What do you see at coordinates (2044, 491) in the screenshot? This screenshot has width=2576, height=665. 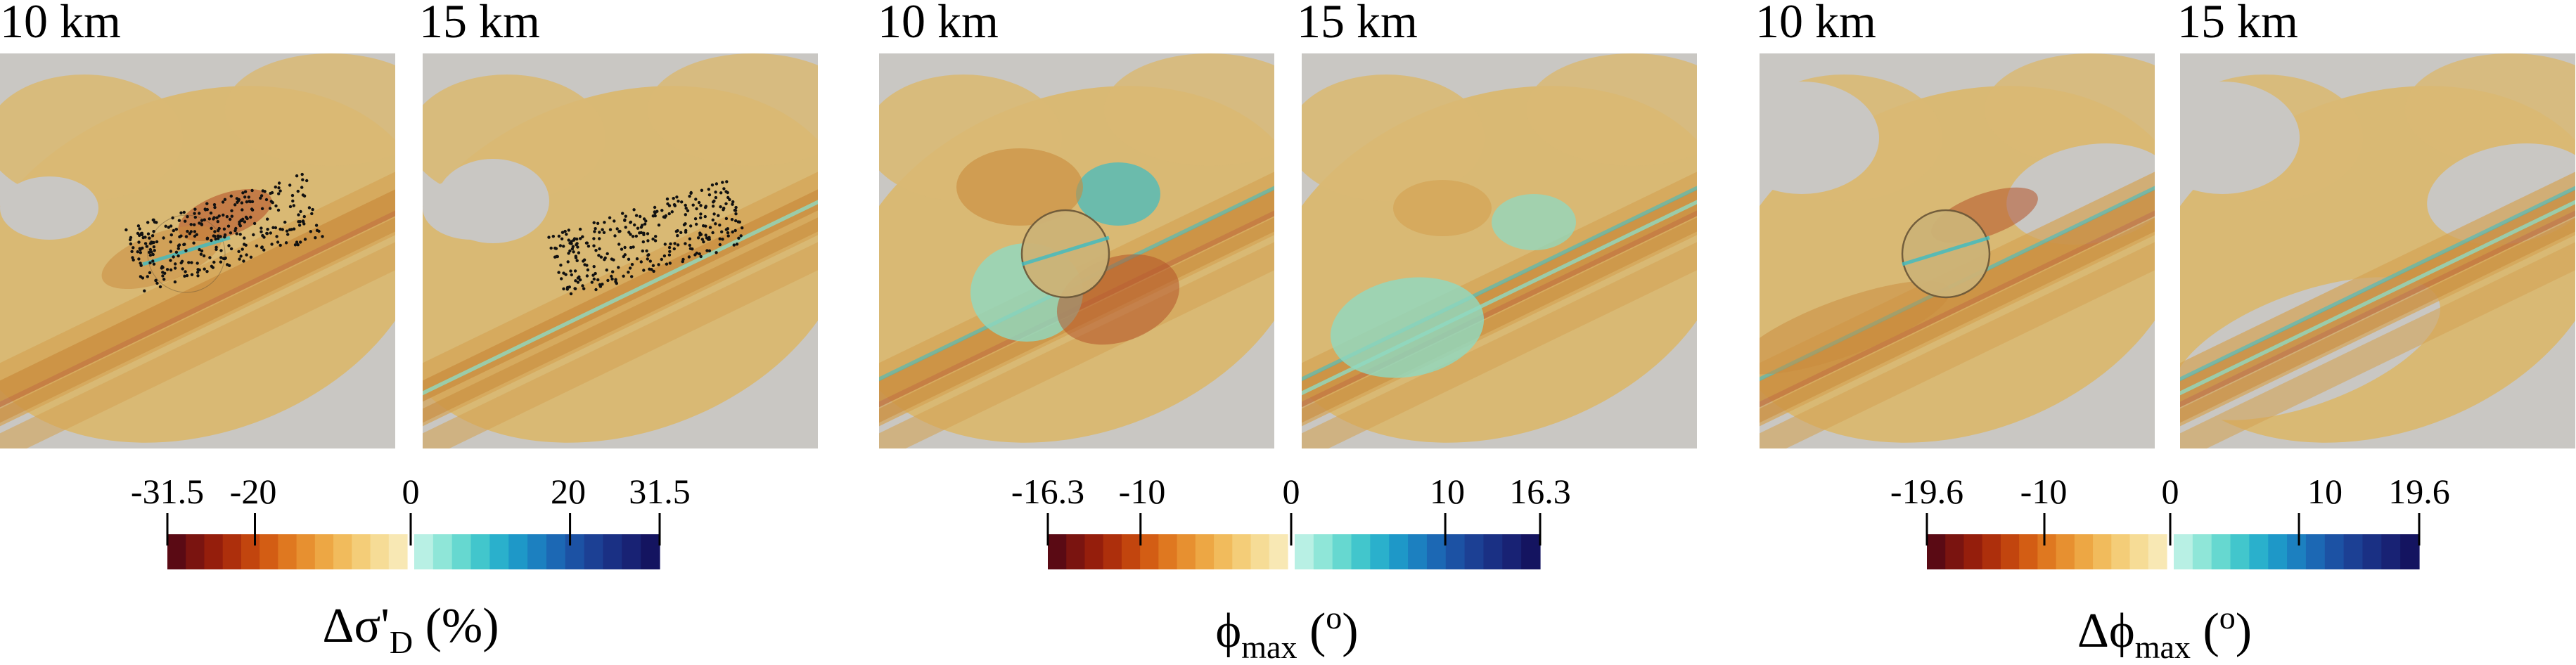 I see `colorbar-tick-label: -10` at bounding box center [2044, 491].